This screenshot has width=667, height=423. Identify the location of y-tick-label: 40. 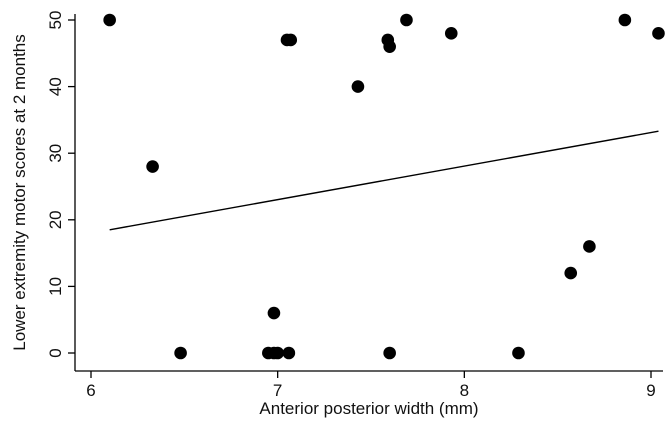
(55, 86).